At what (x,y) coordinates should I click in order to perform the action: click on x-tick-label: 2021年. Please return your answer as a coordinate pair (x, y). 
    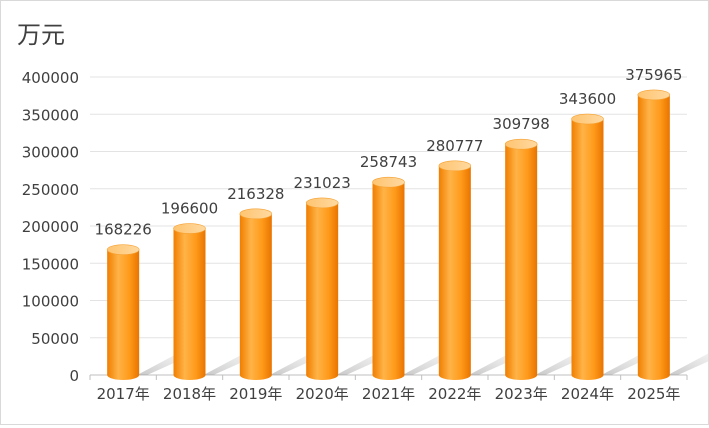
    Looking at the image, I should click on (388, 394).